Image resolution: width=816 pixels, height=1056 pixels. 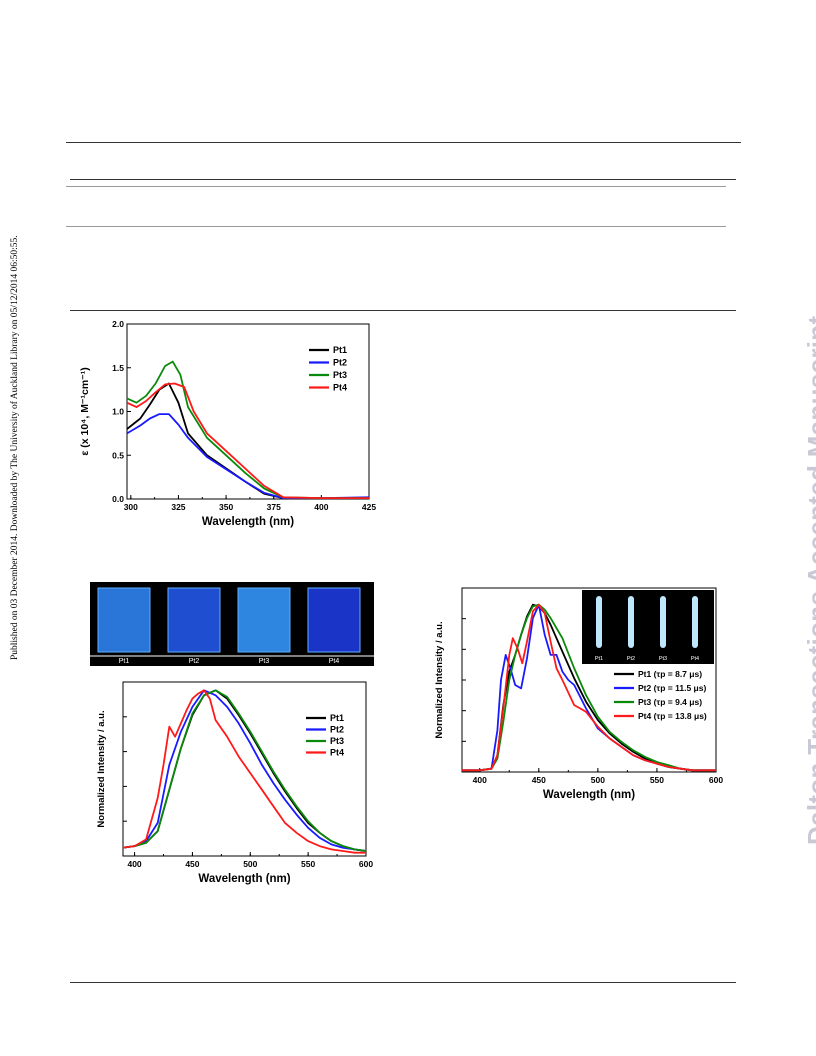 I want to click on y-tick-label: 0.0, so click(x=118, y=499).